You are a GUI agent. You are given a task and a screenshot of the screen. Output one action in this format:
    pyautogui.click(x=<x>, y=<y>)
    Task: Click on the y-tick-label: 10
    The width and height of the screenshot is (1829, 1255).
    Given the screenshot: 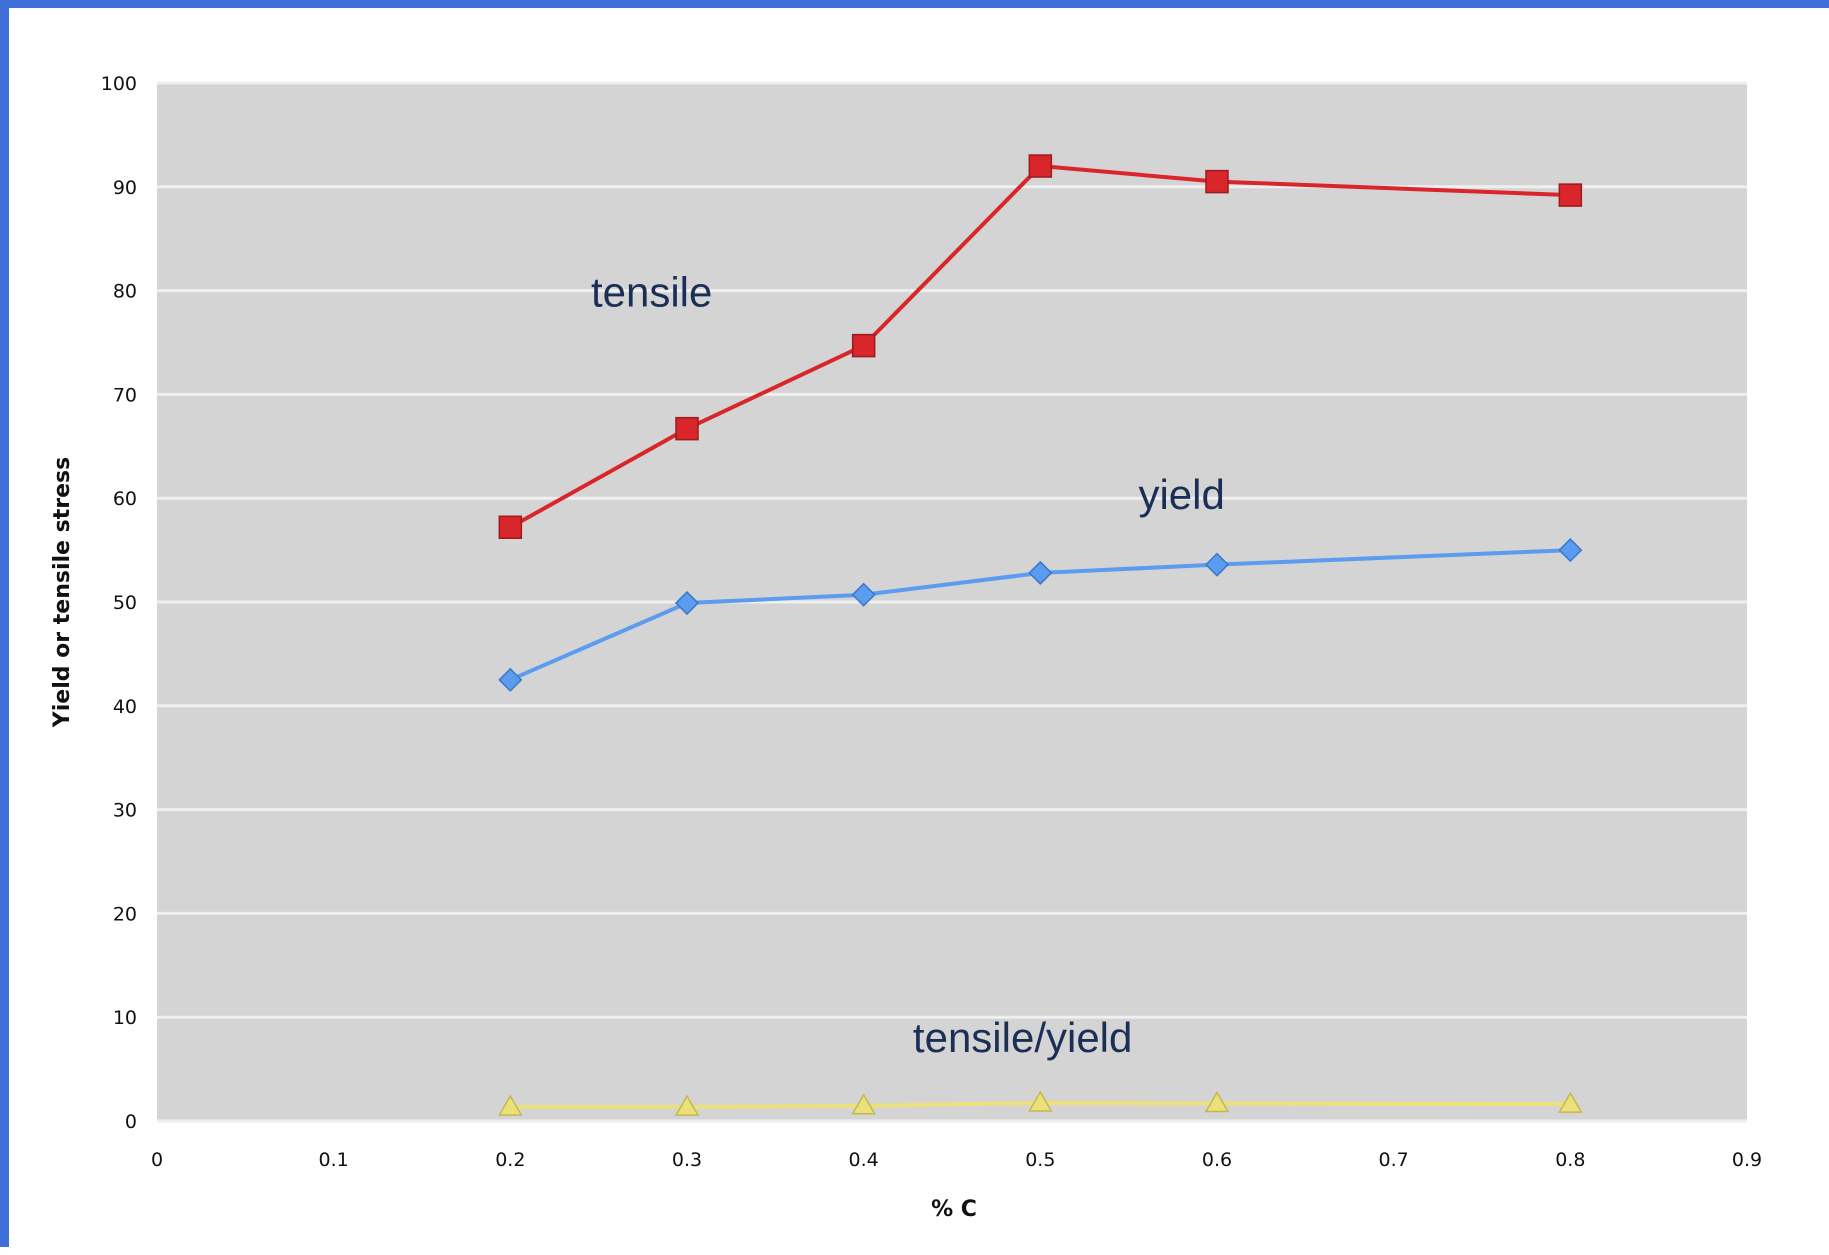 What is the action you would take?
    pyautogui.click(x=125, y=1018)
    